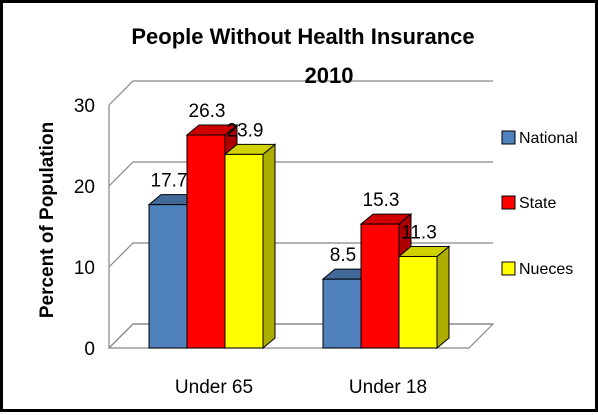 The width and height of the screenshot is (598, 415). I want to click on legend-label: State, so click(537, 203).